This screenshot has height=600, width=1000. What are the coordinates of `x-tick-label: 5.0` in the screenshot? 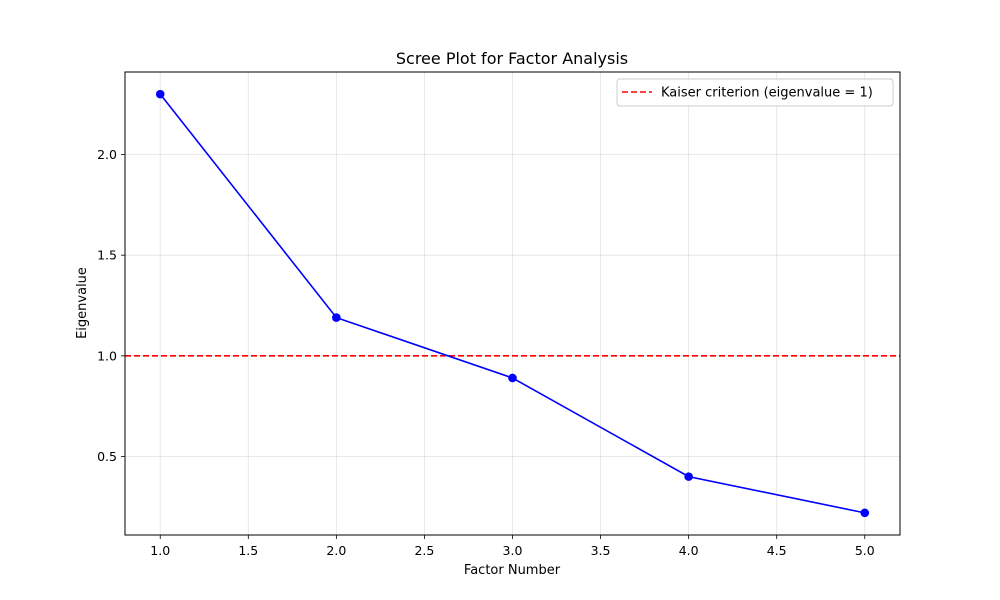 It's located at (865, 550).